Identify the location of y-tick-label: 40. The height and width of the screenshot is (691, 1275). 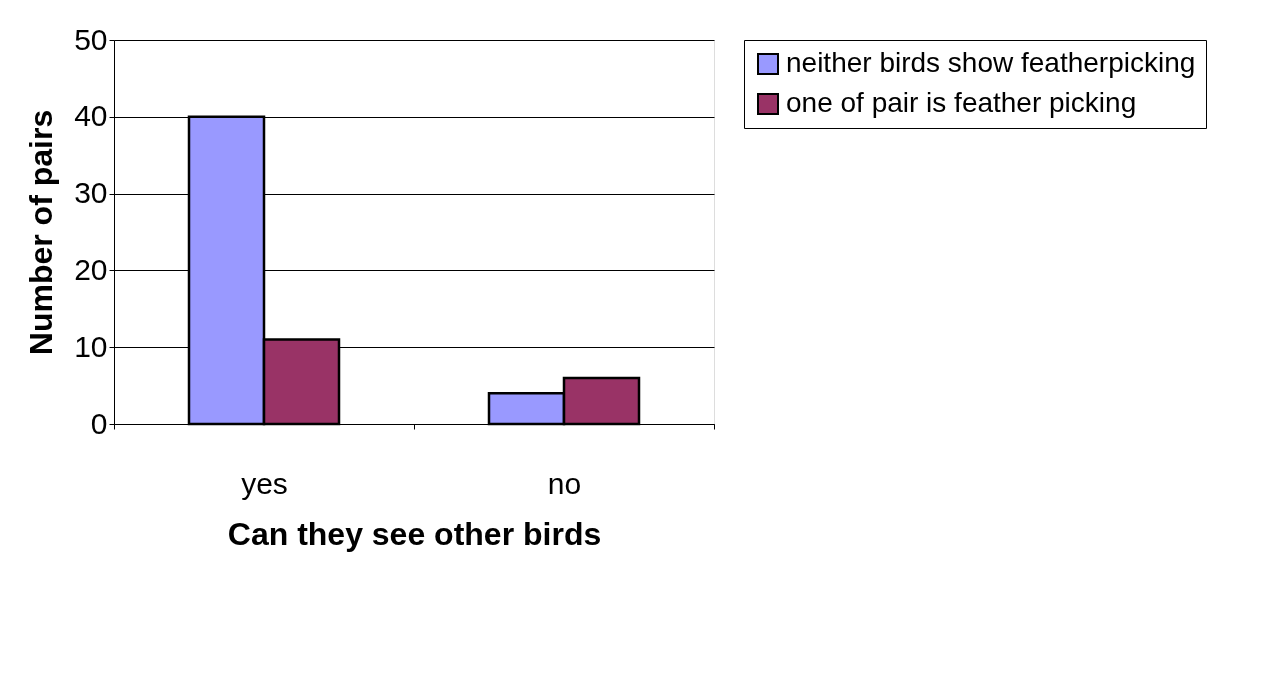
(91, 116).